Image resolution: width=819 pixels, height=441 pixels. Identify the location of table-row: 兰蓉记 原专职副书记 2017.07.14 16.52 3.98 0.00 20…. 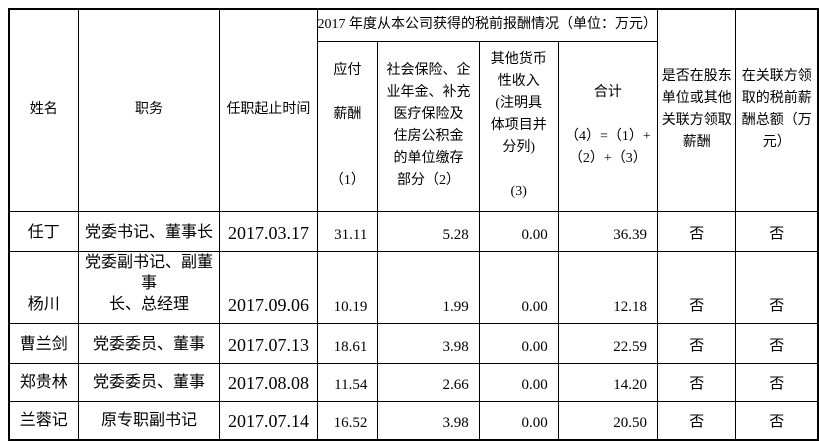
(413, 420).